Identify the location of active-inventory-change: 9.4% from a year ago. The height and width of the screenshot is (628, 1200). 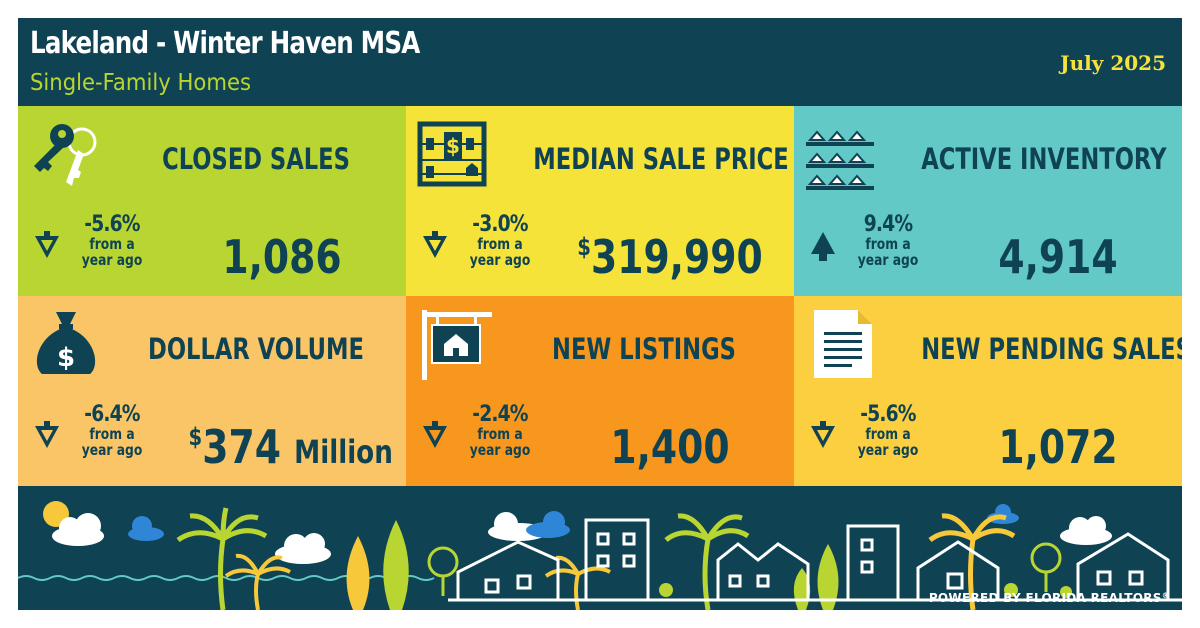
(888, 241).